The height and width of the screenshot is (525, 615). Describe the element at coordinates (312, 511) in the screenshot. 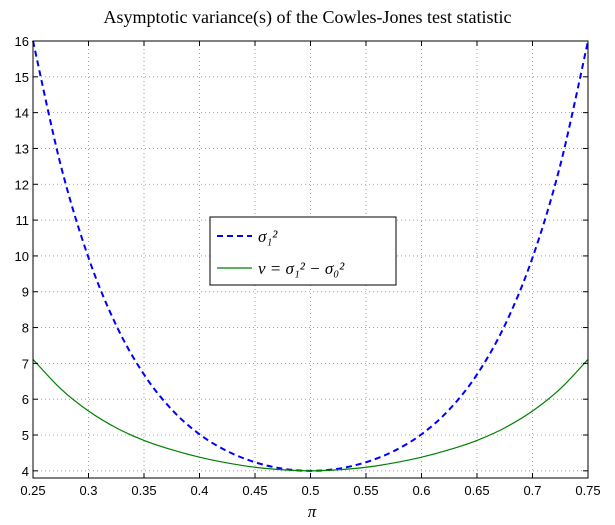

I see `x-axis-label: π` at that location.